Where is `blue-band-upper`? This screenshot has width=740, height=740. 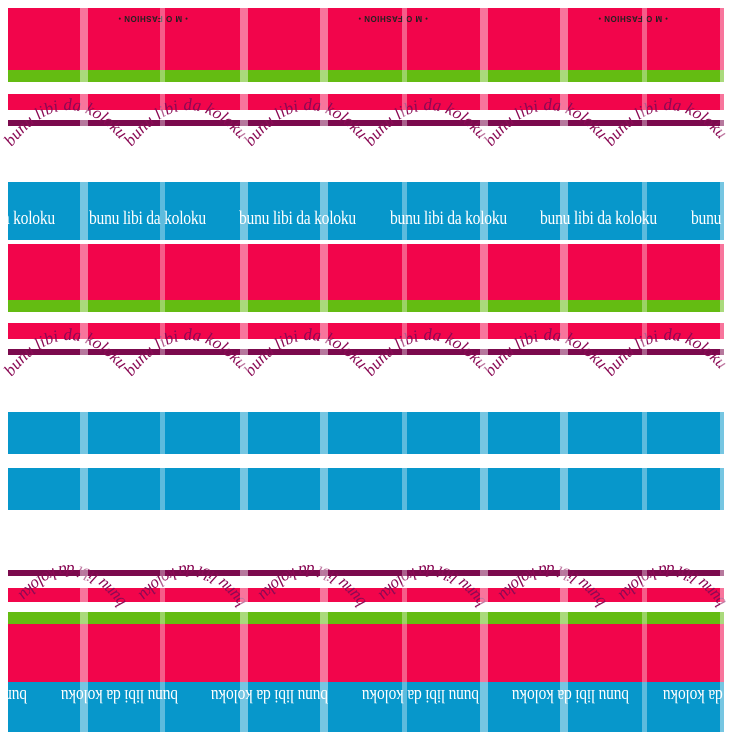 blue-band-upper is located at coordinates (366, 211).